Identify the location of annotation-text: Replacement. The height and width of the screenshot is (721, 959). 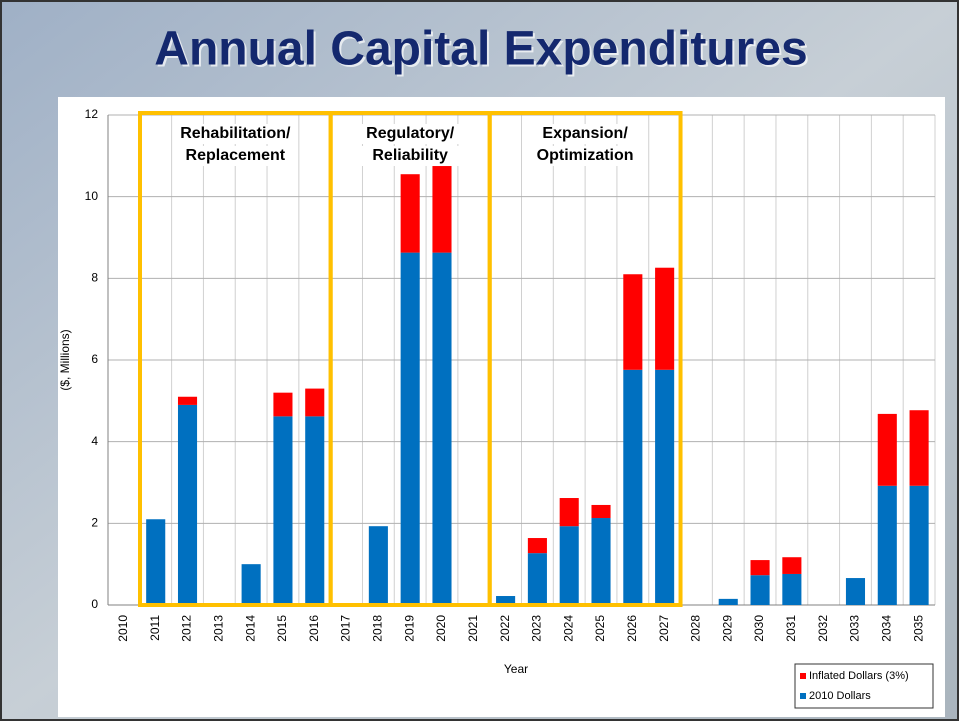
(236, 155).